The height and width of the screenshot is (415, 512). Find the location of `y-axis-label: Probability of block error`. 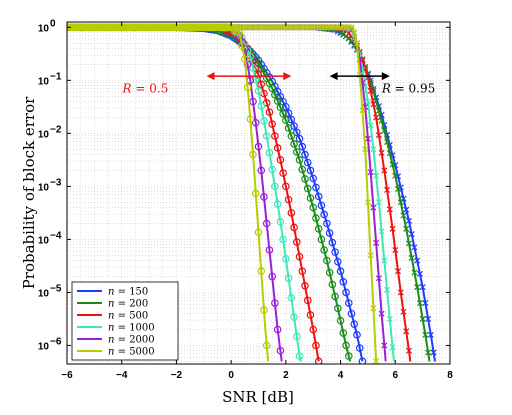

y-axis-label: Probability of block error is located at coordinates (29, 192).